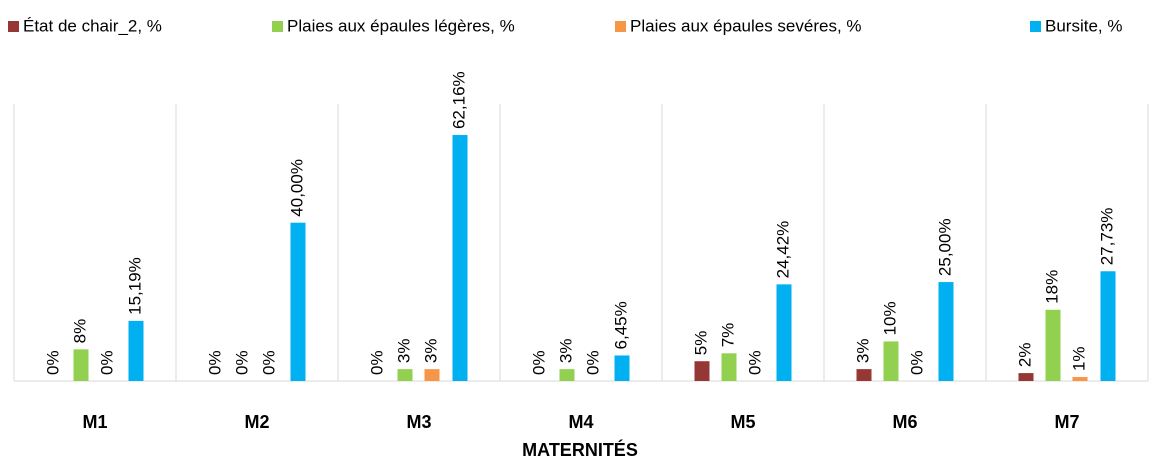 Image resolution: width=1161 pixels, height=460 pixels. I want to click on data-label: 62,16%, so click(458, 100).